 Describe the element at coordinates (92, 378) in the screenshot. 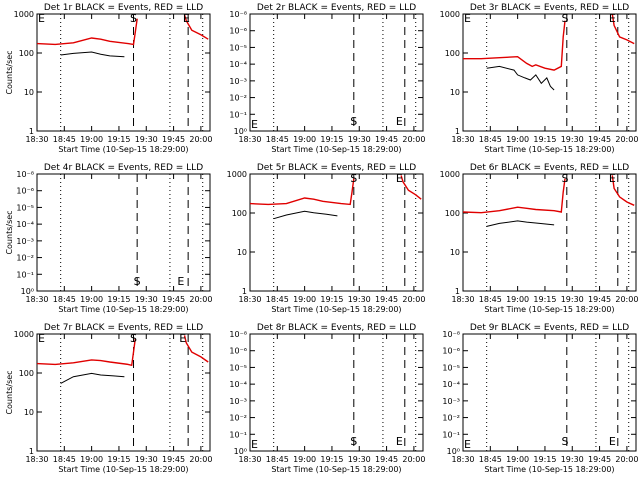

I see `events-series-line` at that location.